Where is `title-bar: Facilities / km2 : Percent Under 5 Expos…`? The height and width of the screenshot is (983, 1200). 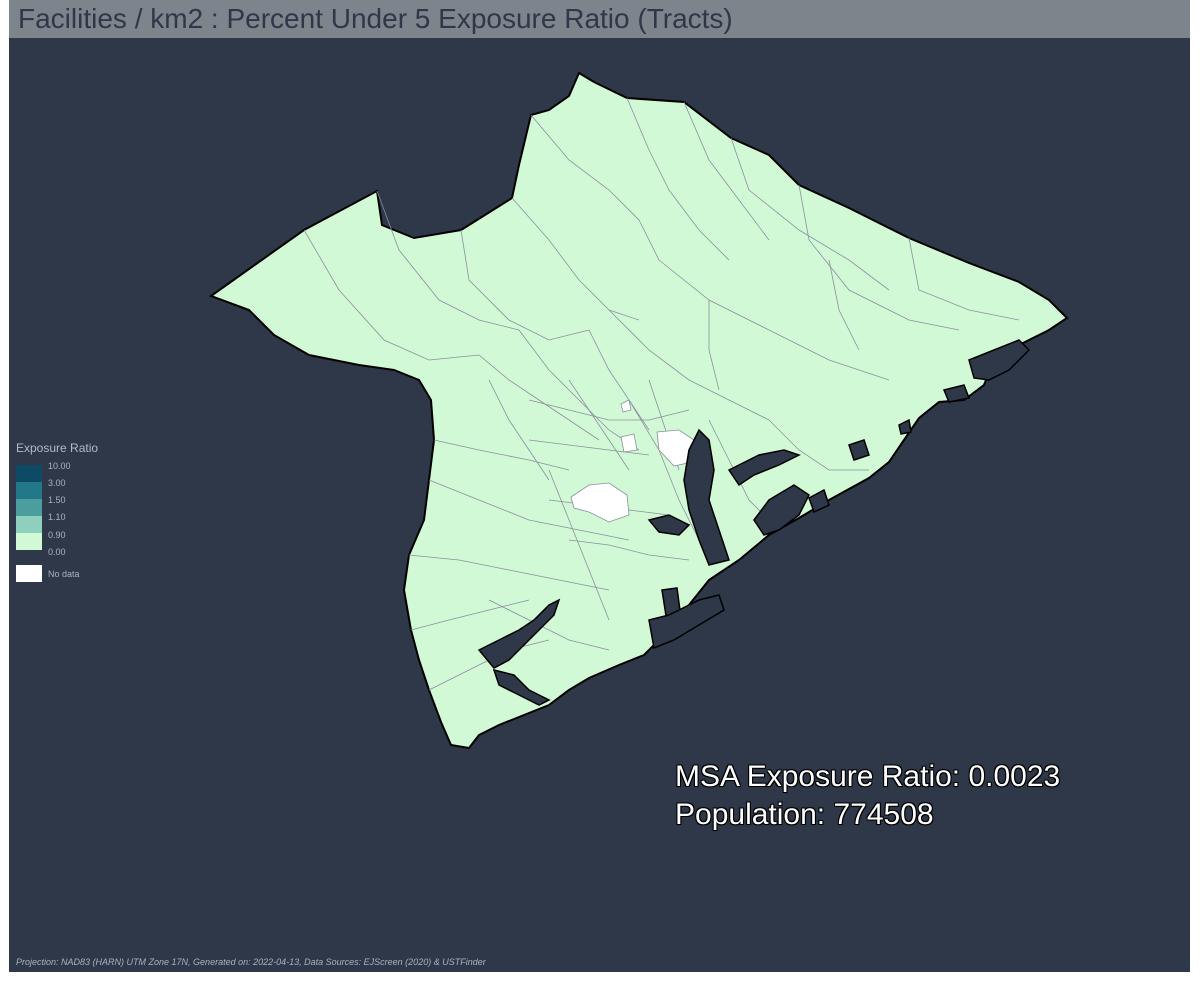 title-bar: Facilities / km2 : Percent Under 5 Expos… is located at coordinates (599, 19).